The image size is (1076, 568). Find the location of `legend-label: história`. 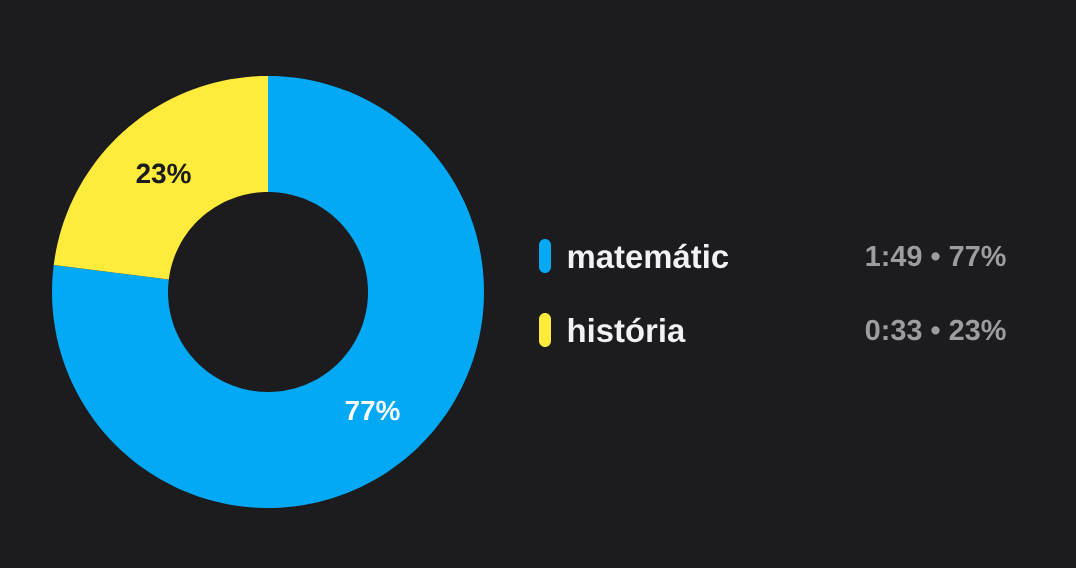

legend-label: história is located at coordinates (627, 330).